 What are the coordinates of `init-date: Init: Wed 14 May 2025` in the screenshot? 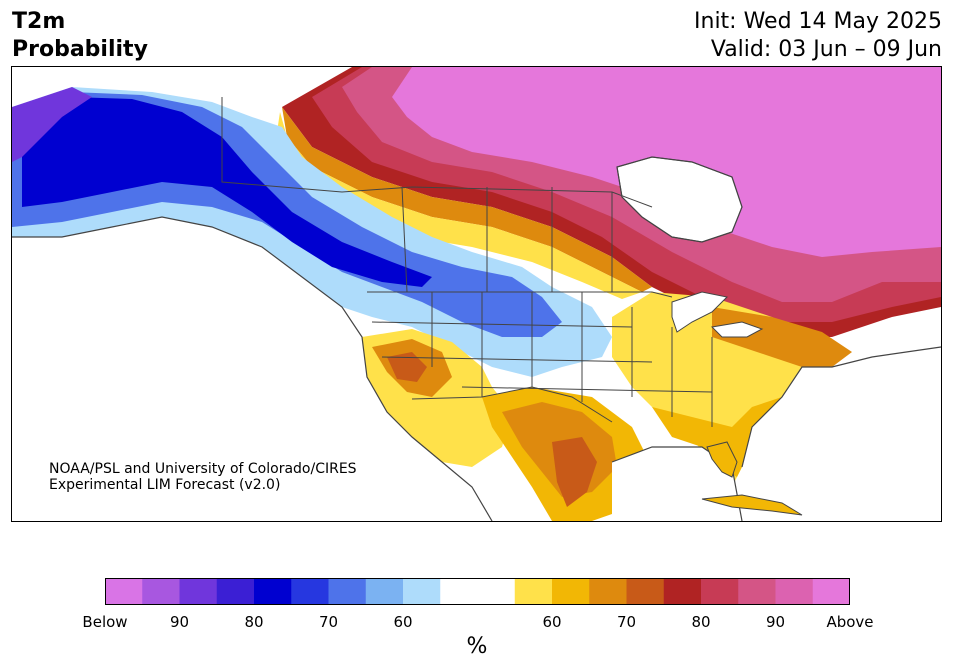 It's located at (818, 21).